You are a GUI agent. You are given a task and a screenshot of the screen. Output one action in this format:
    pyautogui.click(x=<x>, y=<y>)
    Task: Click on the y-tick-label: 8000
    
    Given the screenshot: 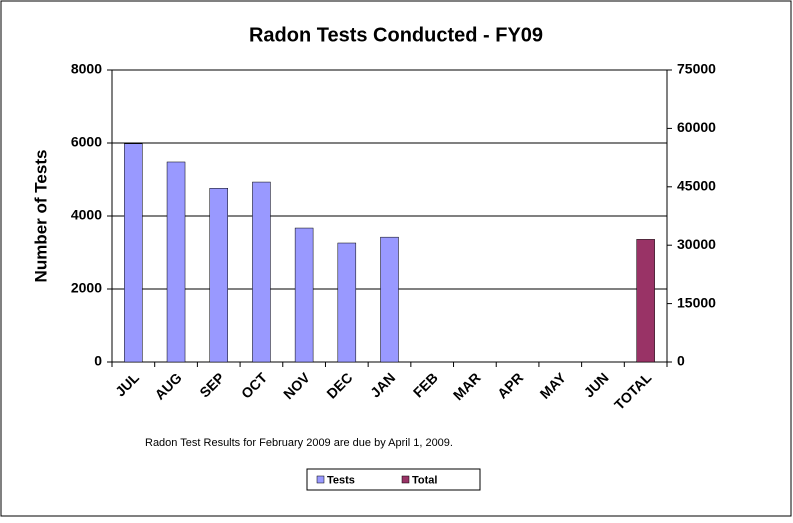 What is the action you would take?
    pyautogui.click(x=86, y=69)
    